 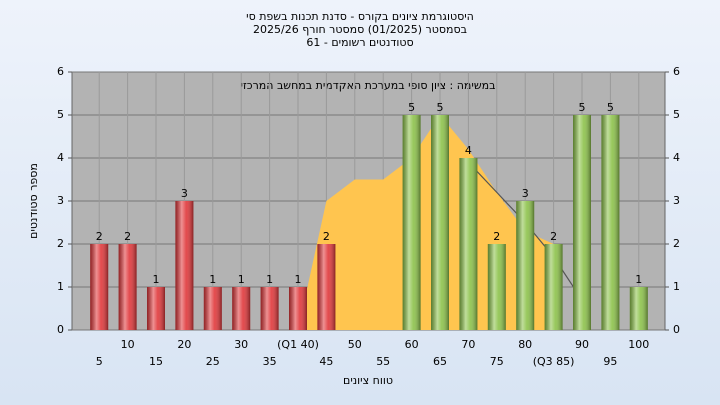 I want to click on y2-tick-label: 6, so click(x=676, y=71).